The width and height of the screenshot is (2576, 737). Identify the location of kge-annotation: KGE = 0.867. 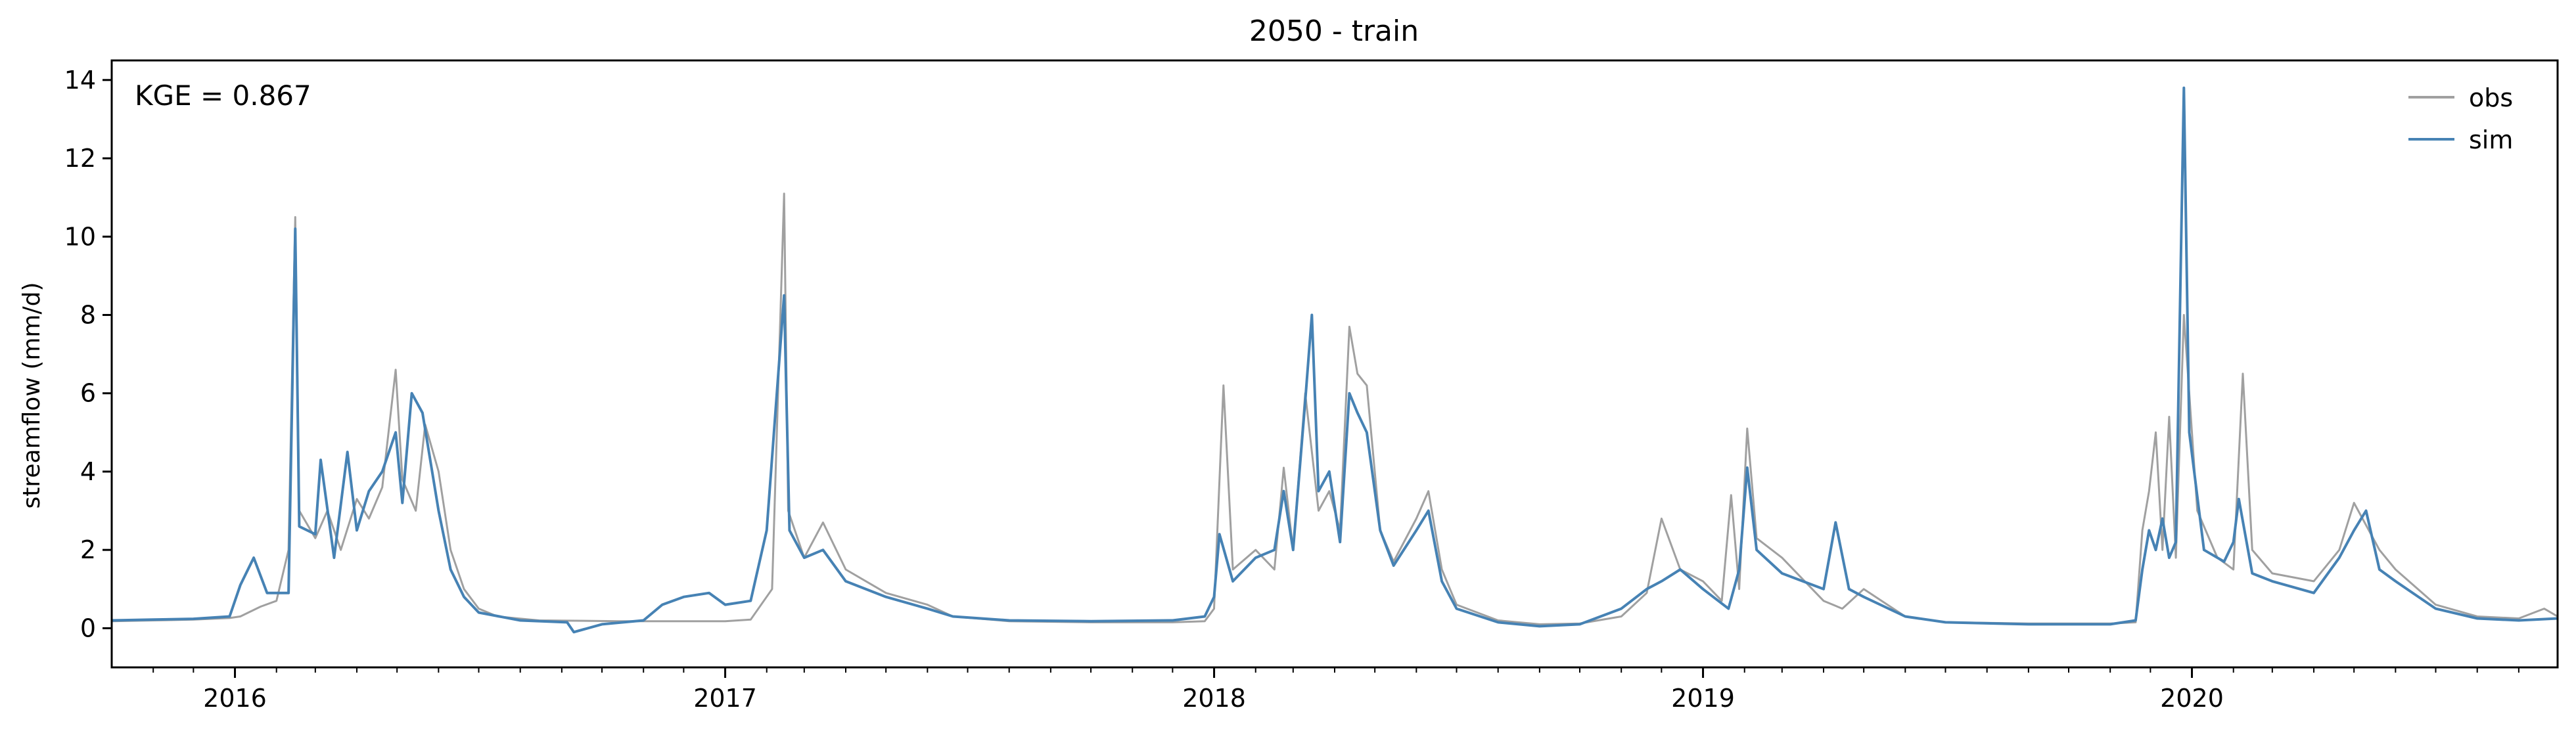
(223, 95).